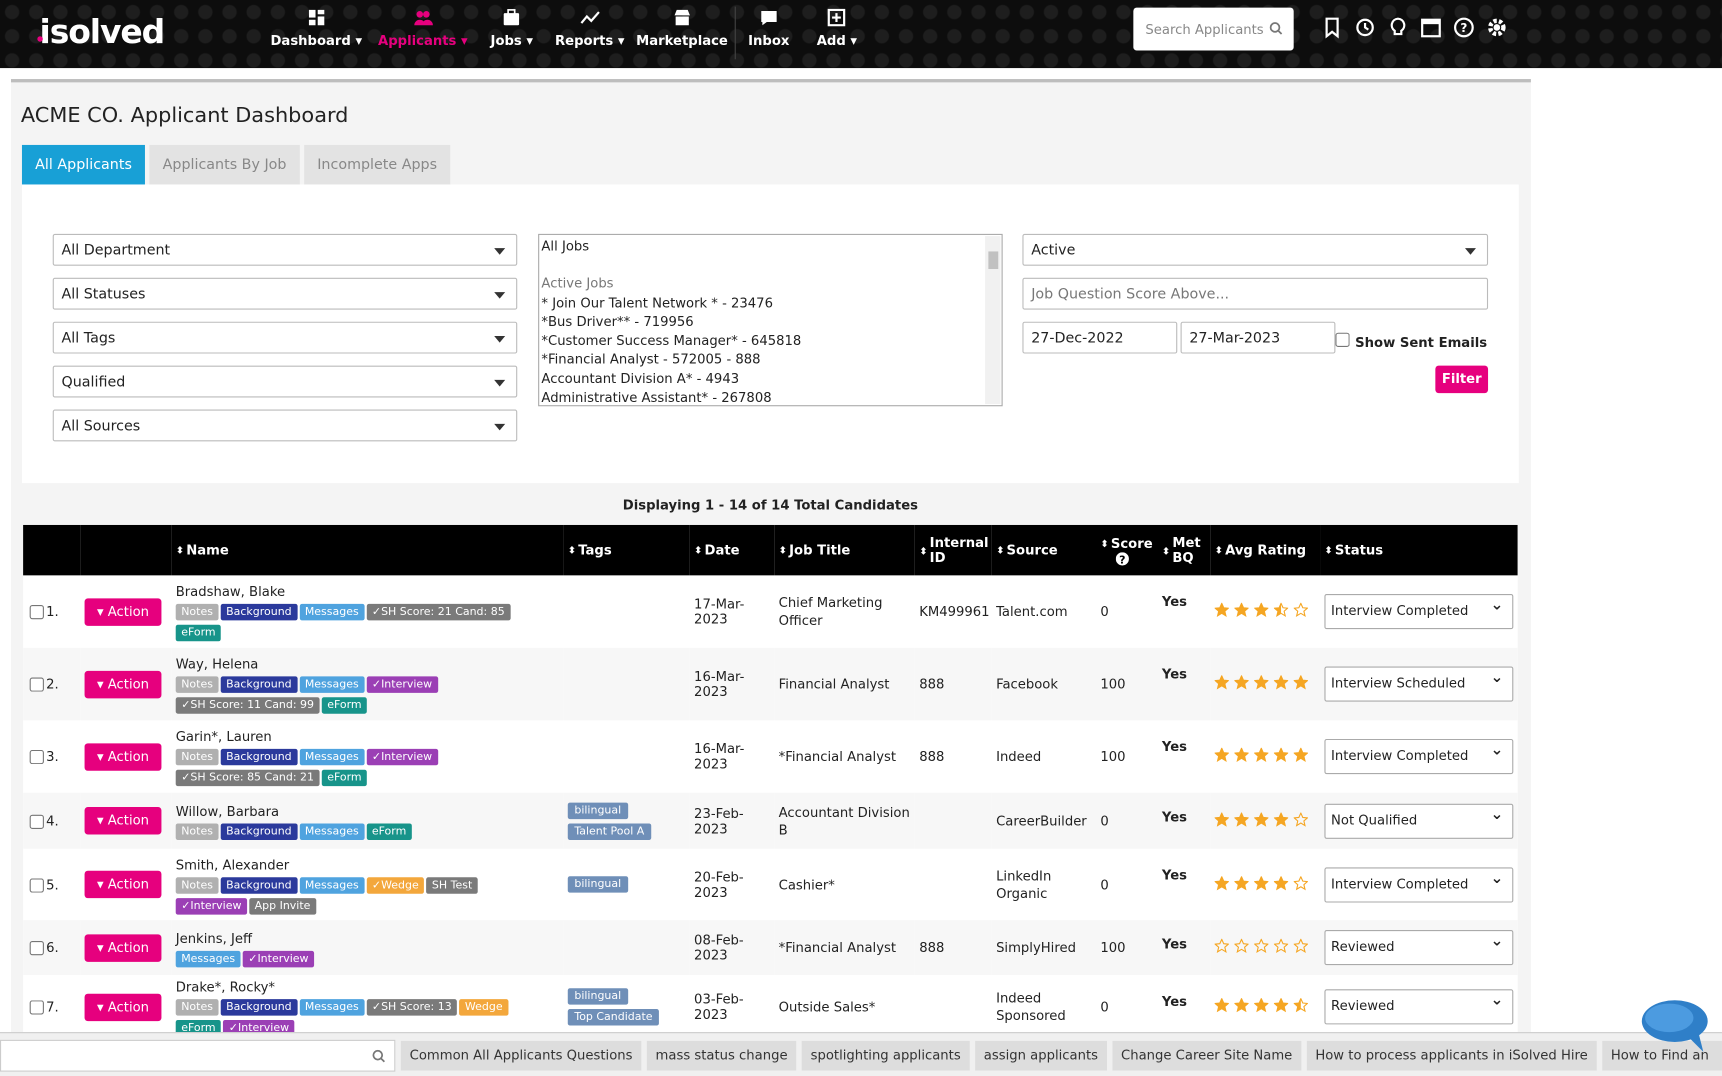 The image size is (1722, 1076). I want to click on help-link: spotlighting applicants, so click(886, 1056).